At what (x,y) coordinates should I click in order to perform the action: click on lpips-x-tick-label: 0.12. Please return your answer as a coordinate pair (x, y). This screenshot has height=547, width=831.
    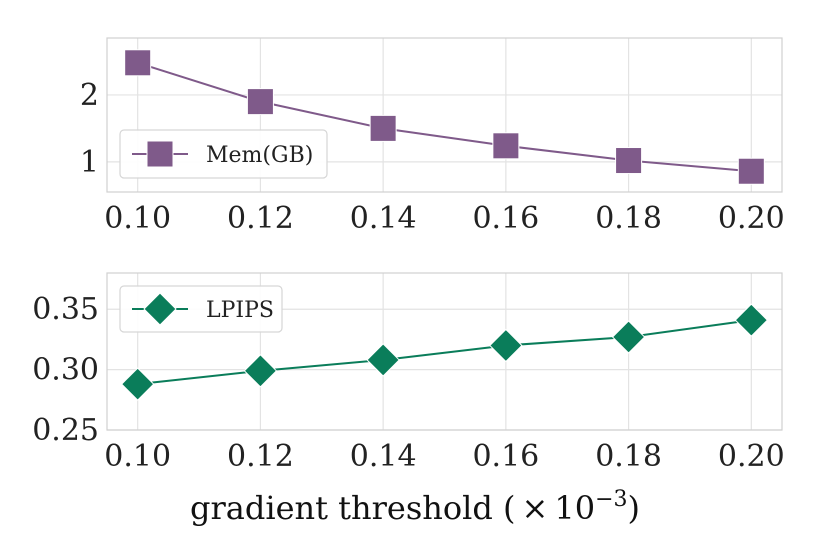
    Looking at the image, I should click on (260, 456).